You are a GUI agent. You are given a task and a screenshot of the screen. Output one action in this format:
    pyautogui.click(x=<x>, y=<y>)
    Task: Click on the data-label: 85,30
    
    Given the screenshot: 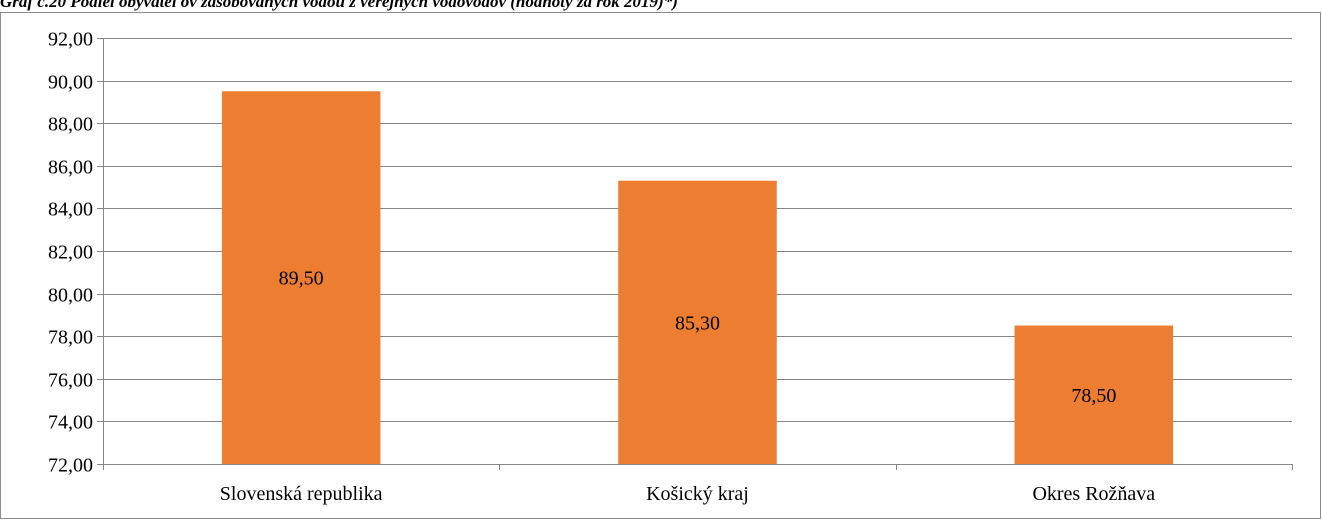 What is the action you would take?
    pyautogui.click(x=697, y=323)
    